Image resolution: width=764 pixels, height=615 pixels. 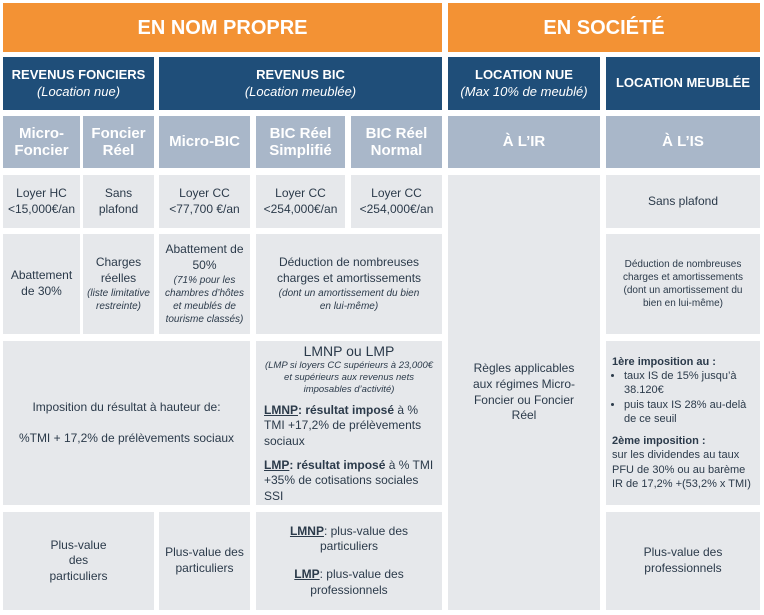 I want to click on group-title: REVENUS FONCIERS, so click(x=78, y=74).